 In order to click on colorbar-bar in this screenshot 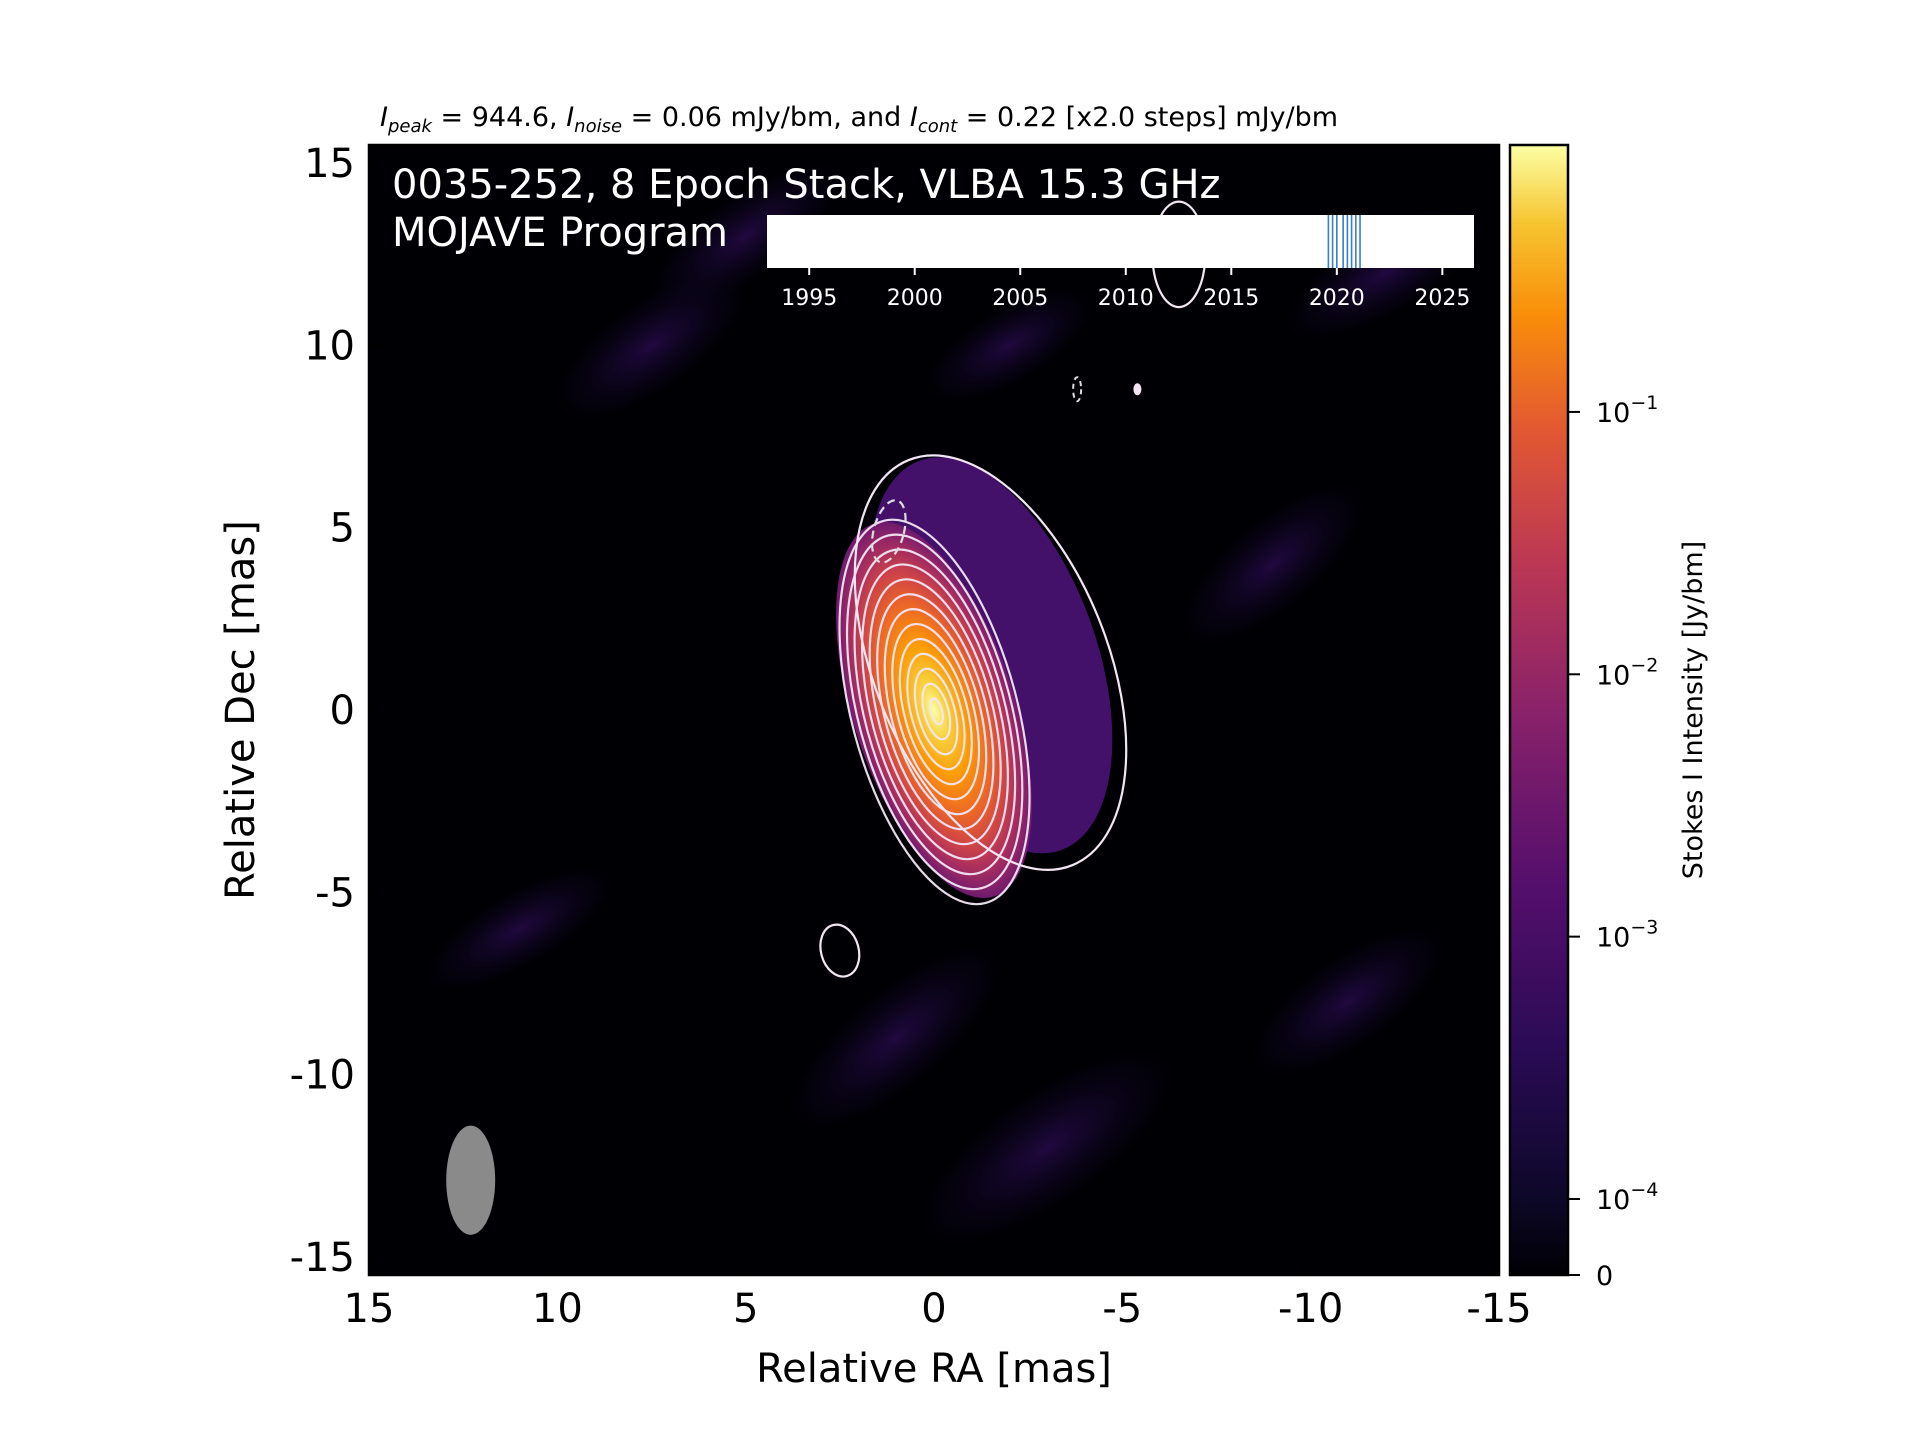, I will do `click(1539, 710)`.